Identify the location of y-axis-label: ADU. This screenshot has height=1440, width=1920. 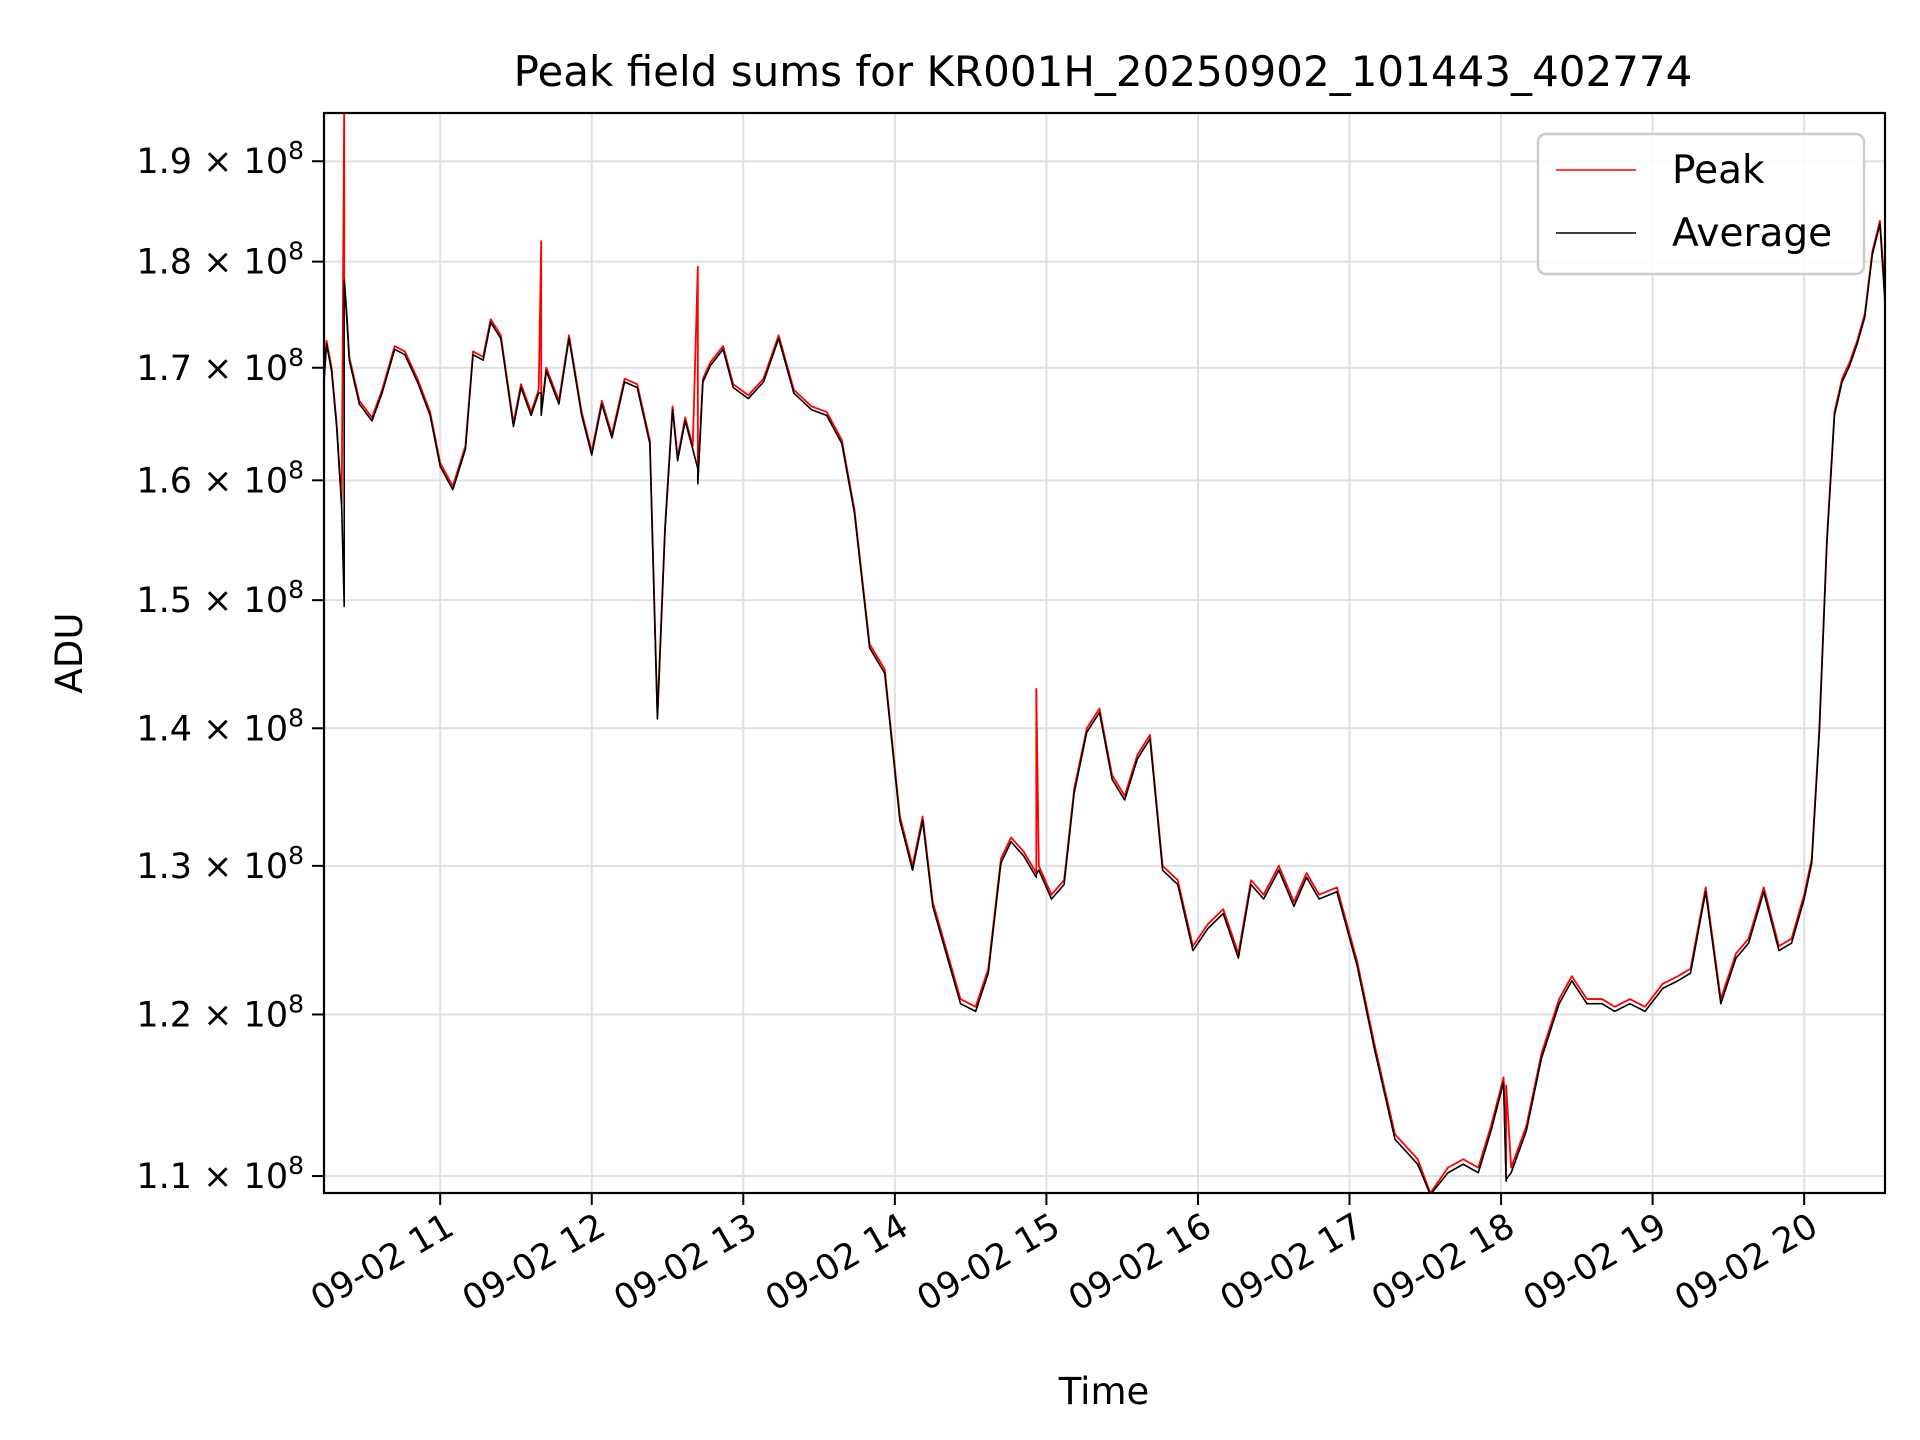
(69, 653).